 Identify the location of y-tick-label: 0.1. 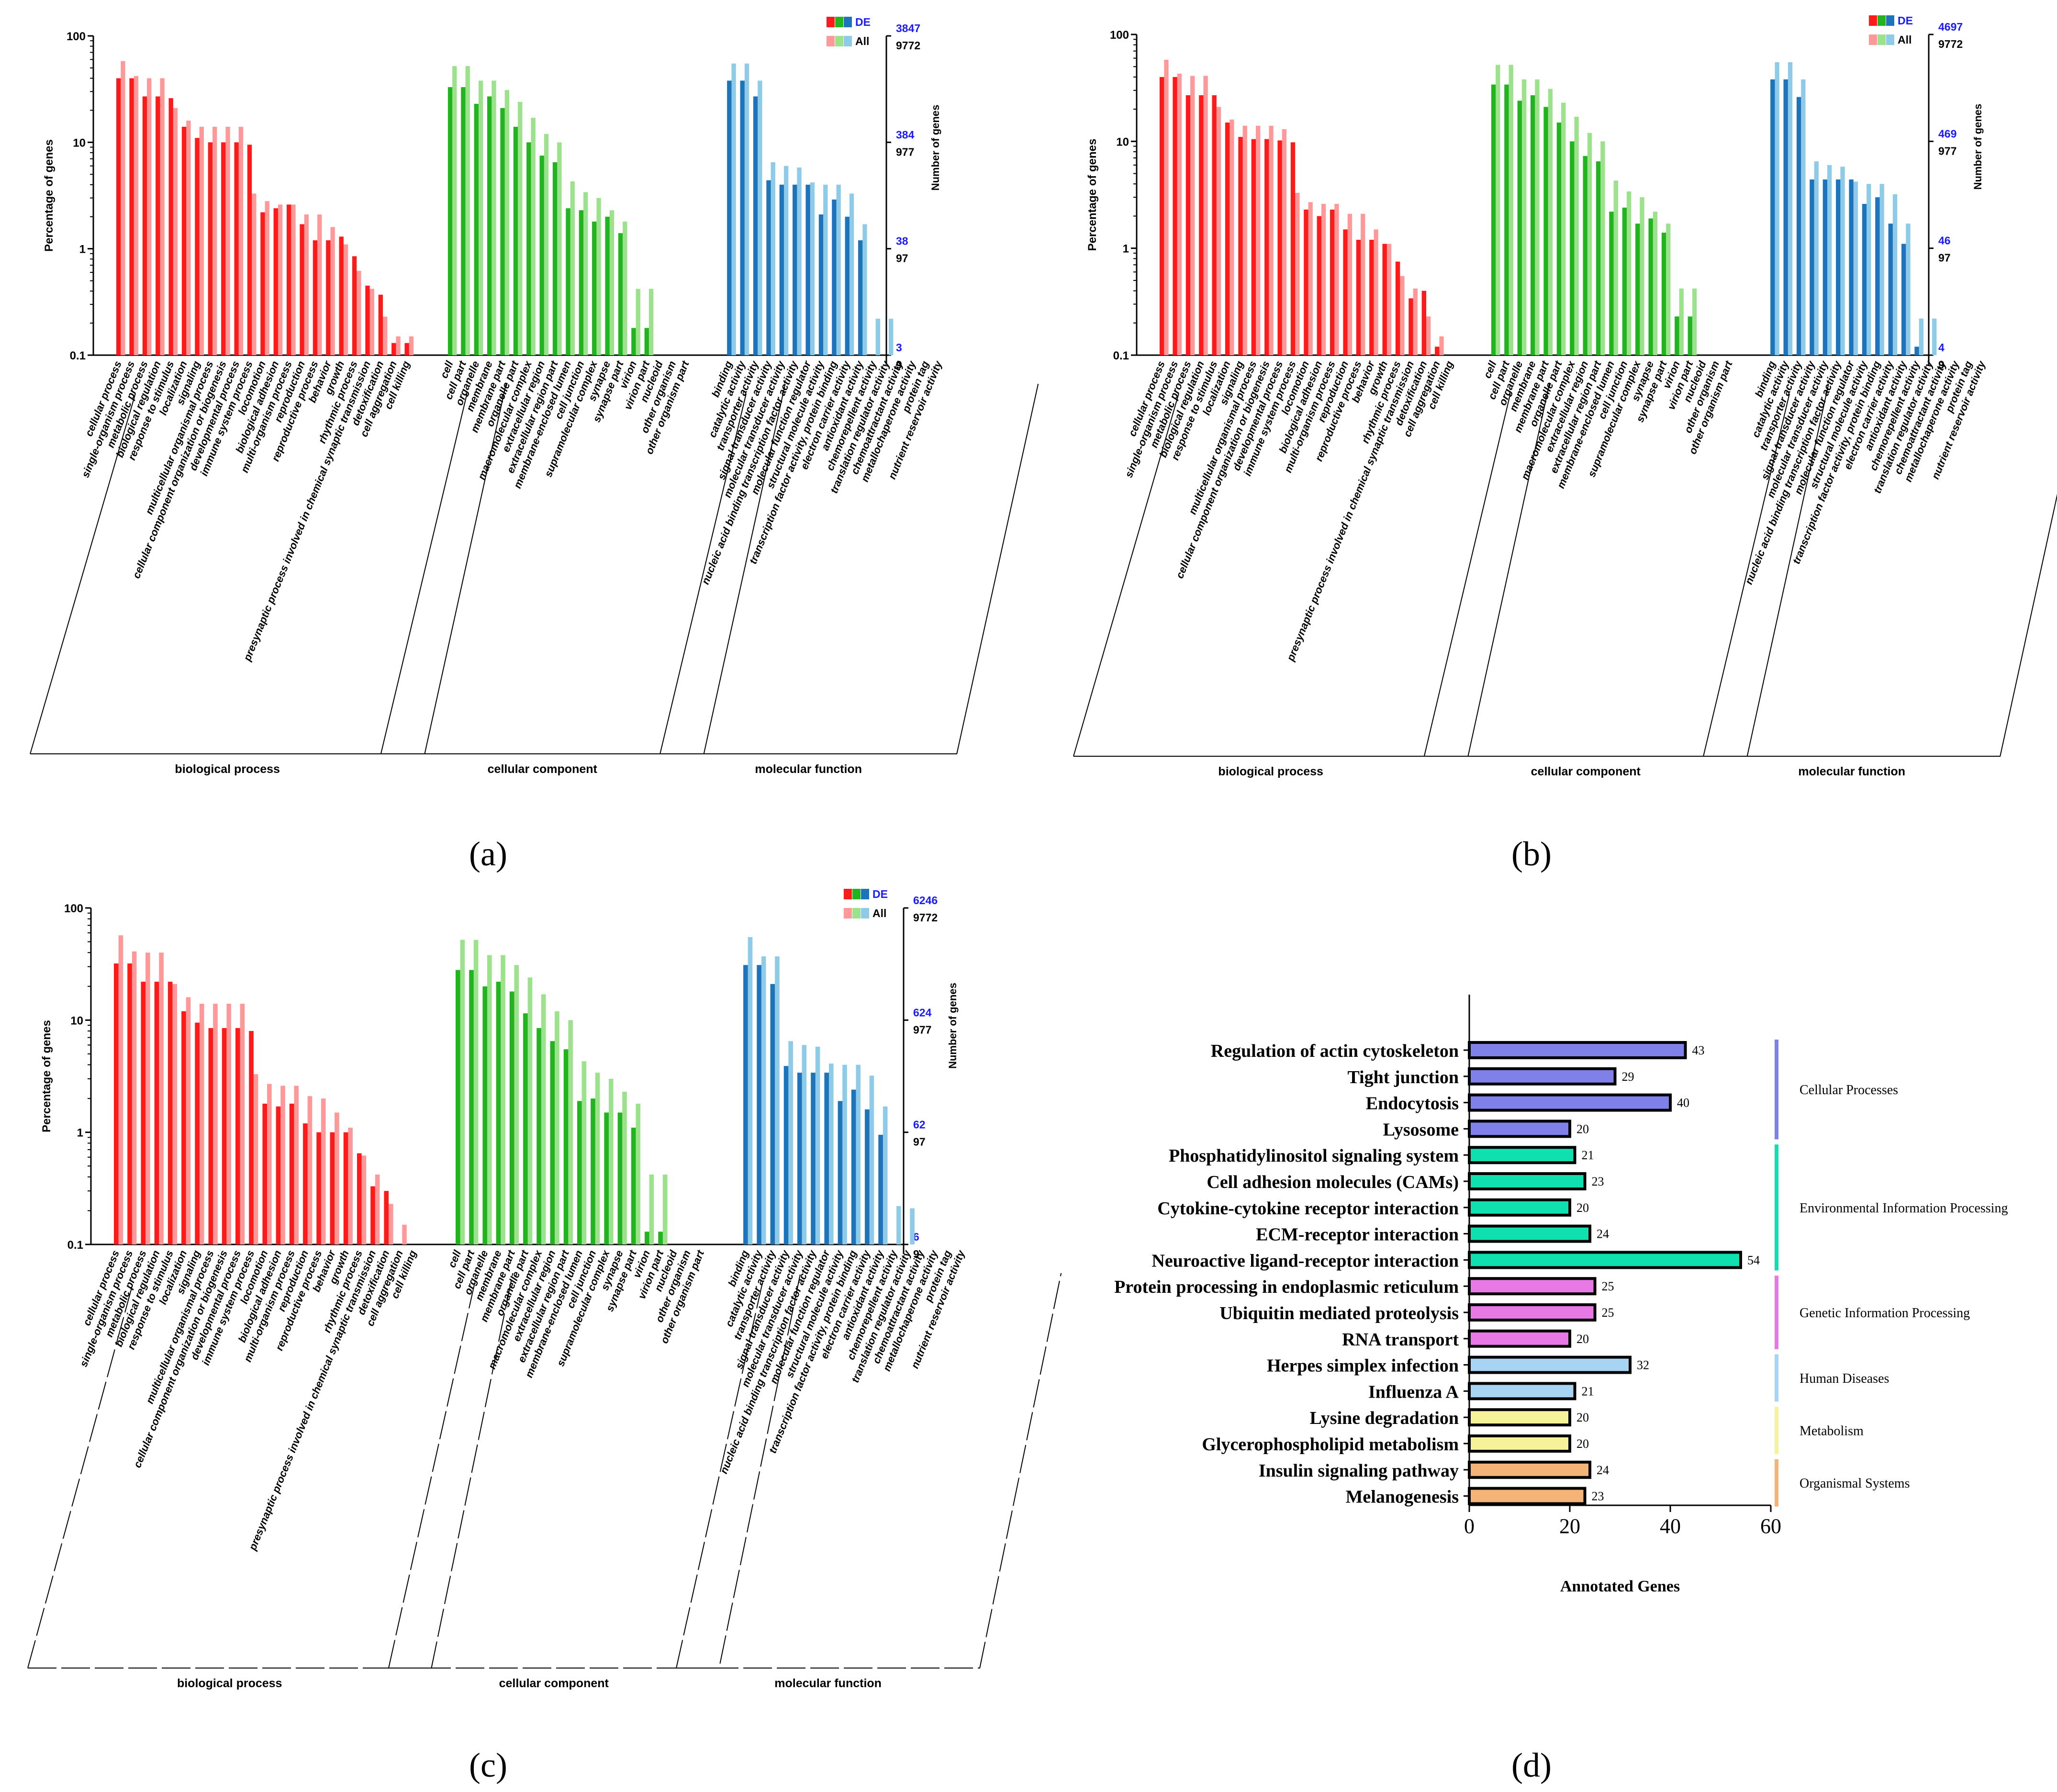
(1121, 355).